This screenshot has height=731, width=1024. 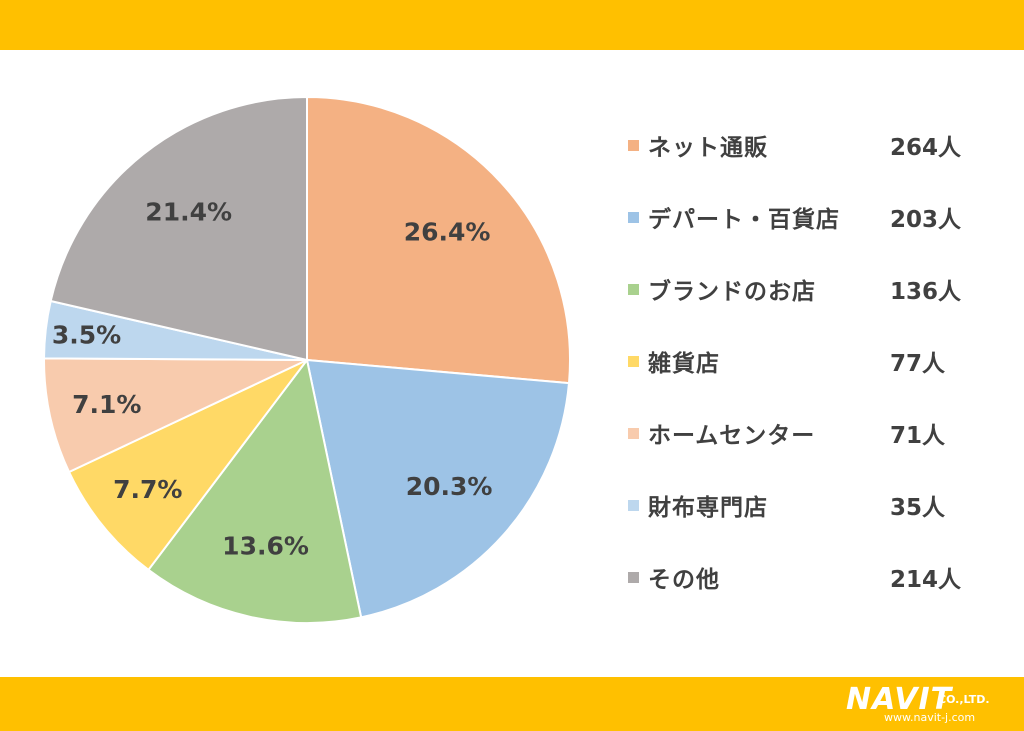 I want to click on legend-count: 71人, so click(x=918, y=436).